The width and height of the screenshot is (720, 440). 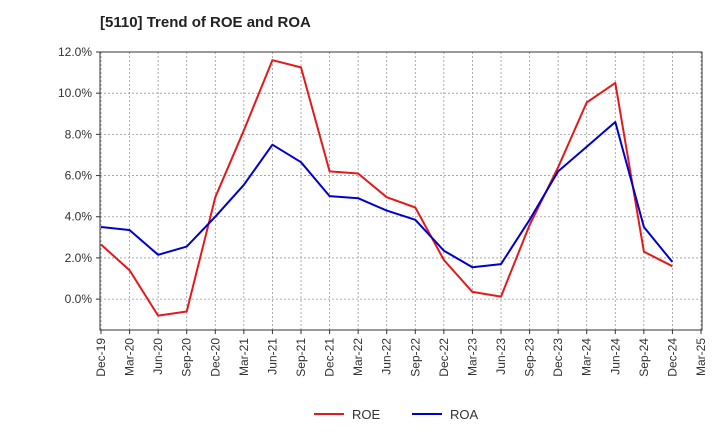 What do you see at coordinates (215, 357) in the screenshot?
I see `x-tick-label: Dec-20` at bounding box center [215, 357].